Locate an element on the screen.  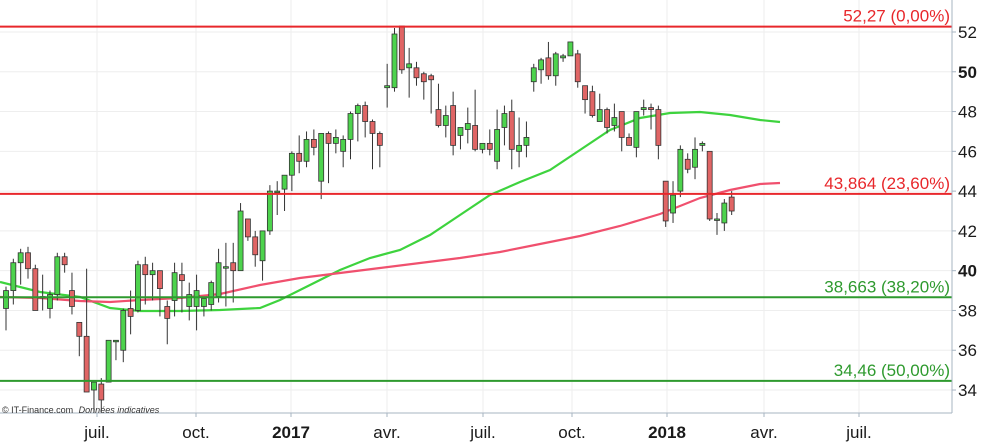
y-tick-label: 48 is located at coordinates (967, 112).